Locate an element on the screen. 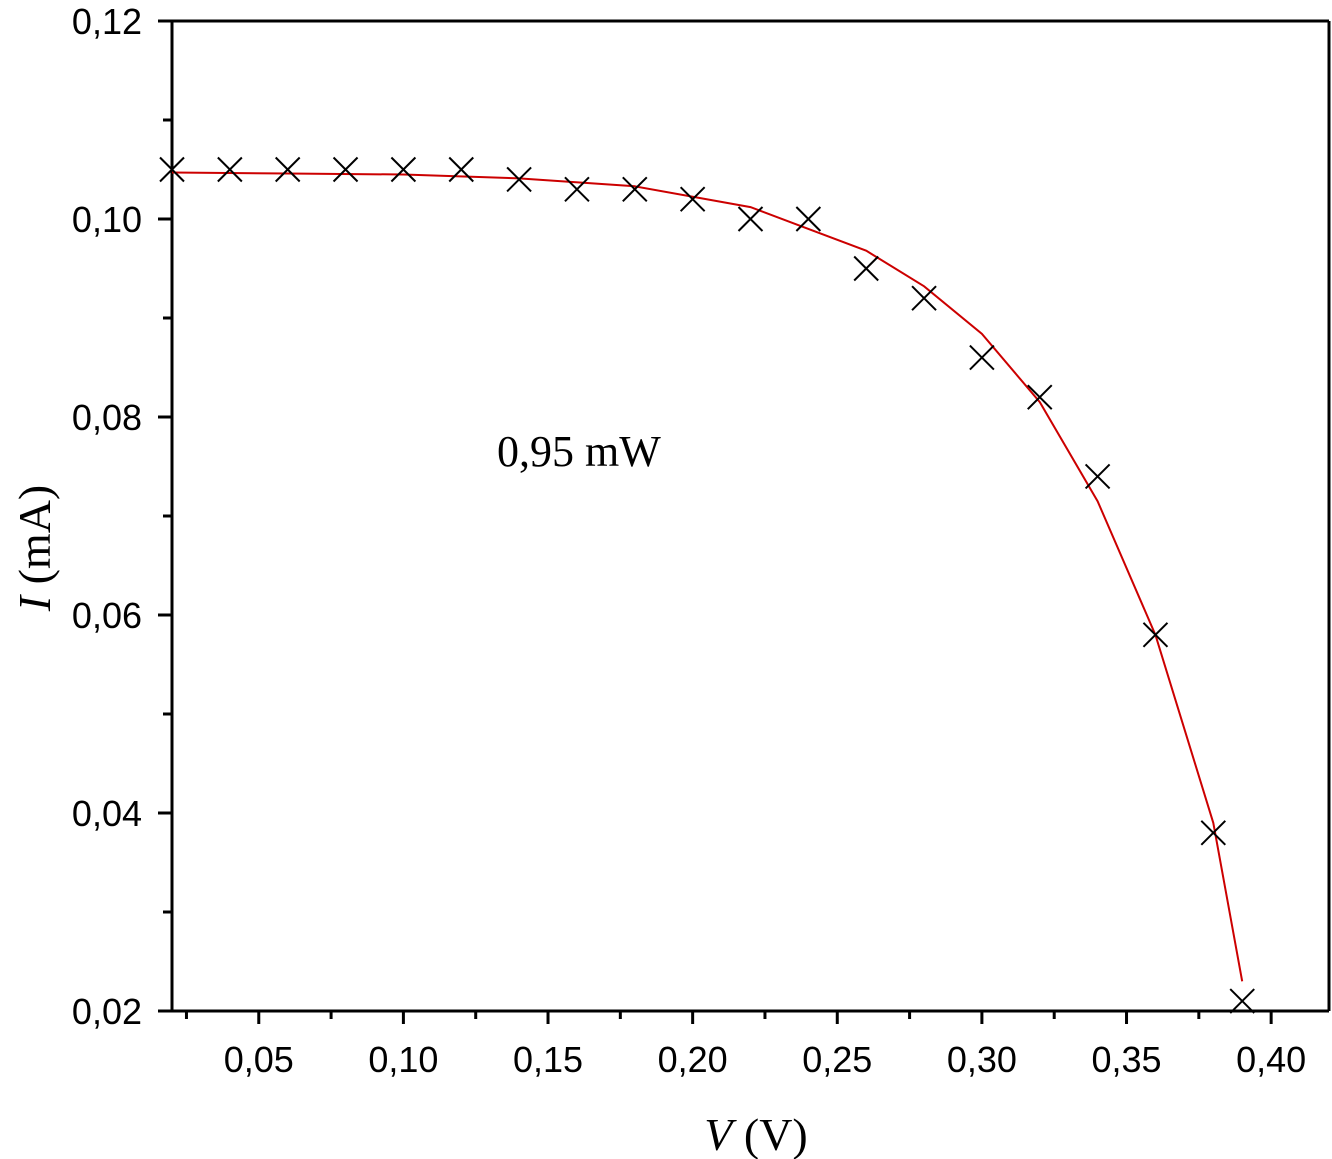  x-axis-title: V (V) is located at coordinates (755, 1134).